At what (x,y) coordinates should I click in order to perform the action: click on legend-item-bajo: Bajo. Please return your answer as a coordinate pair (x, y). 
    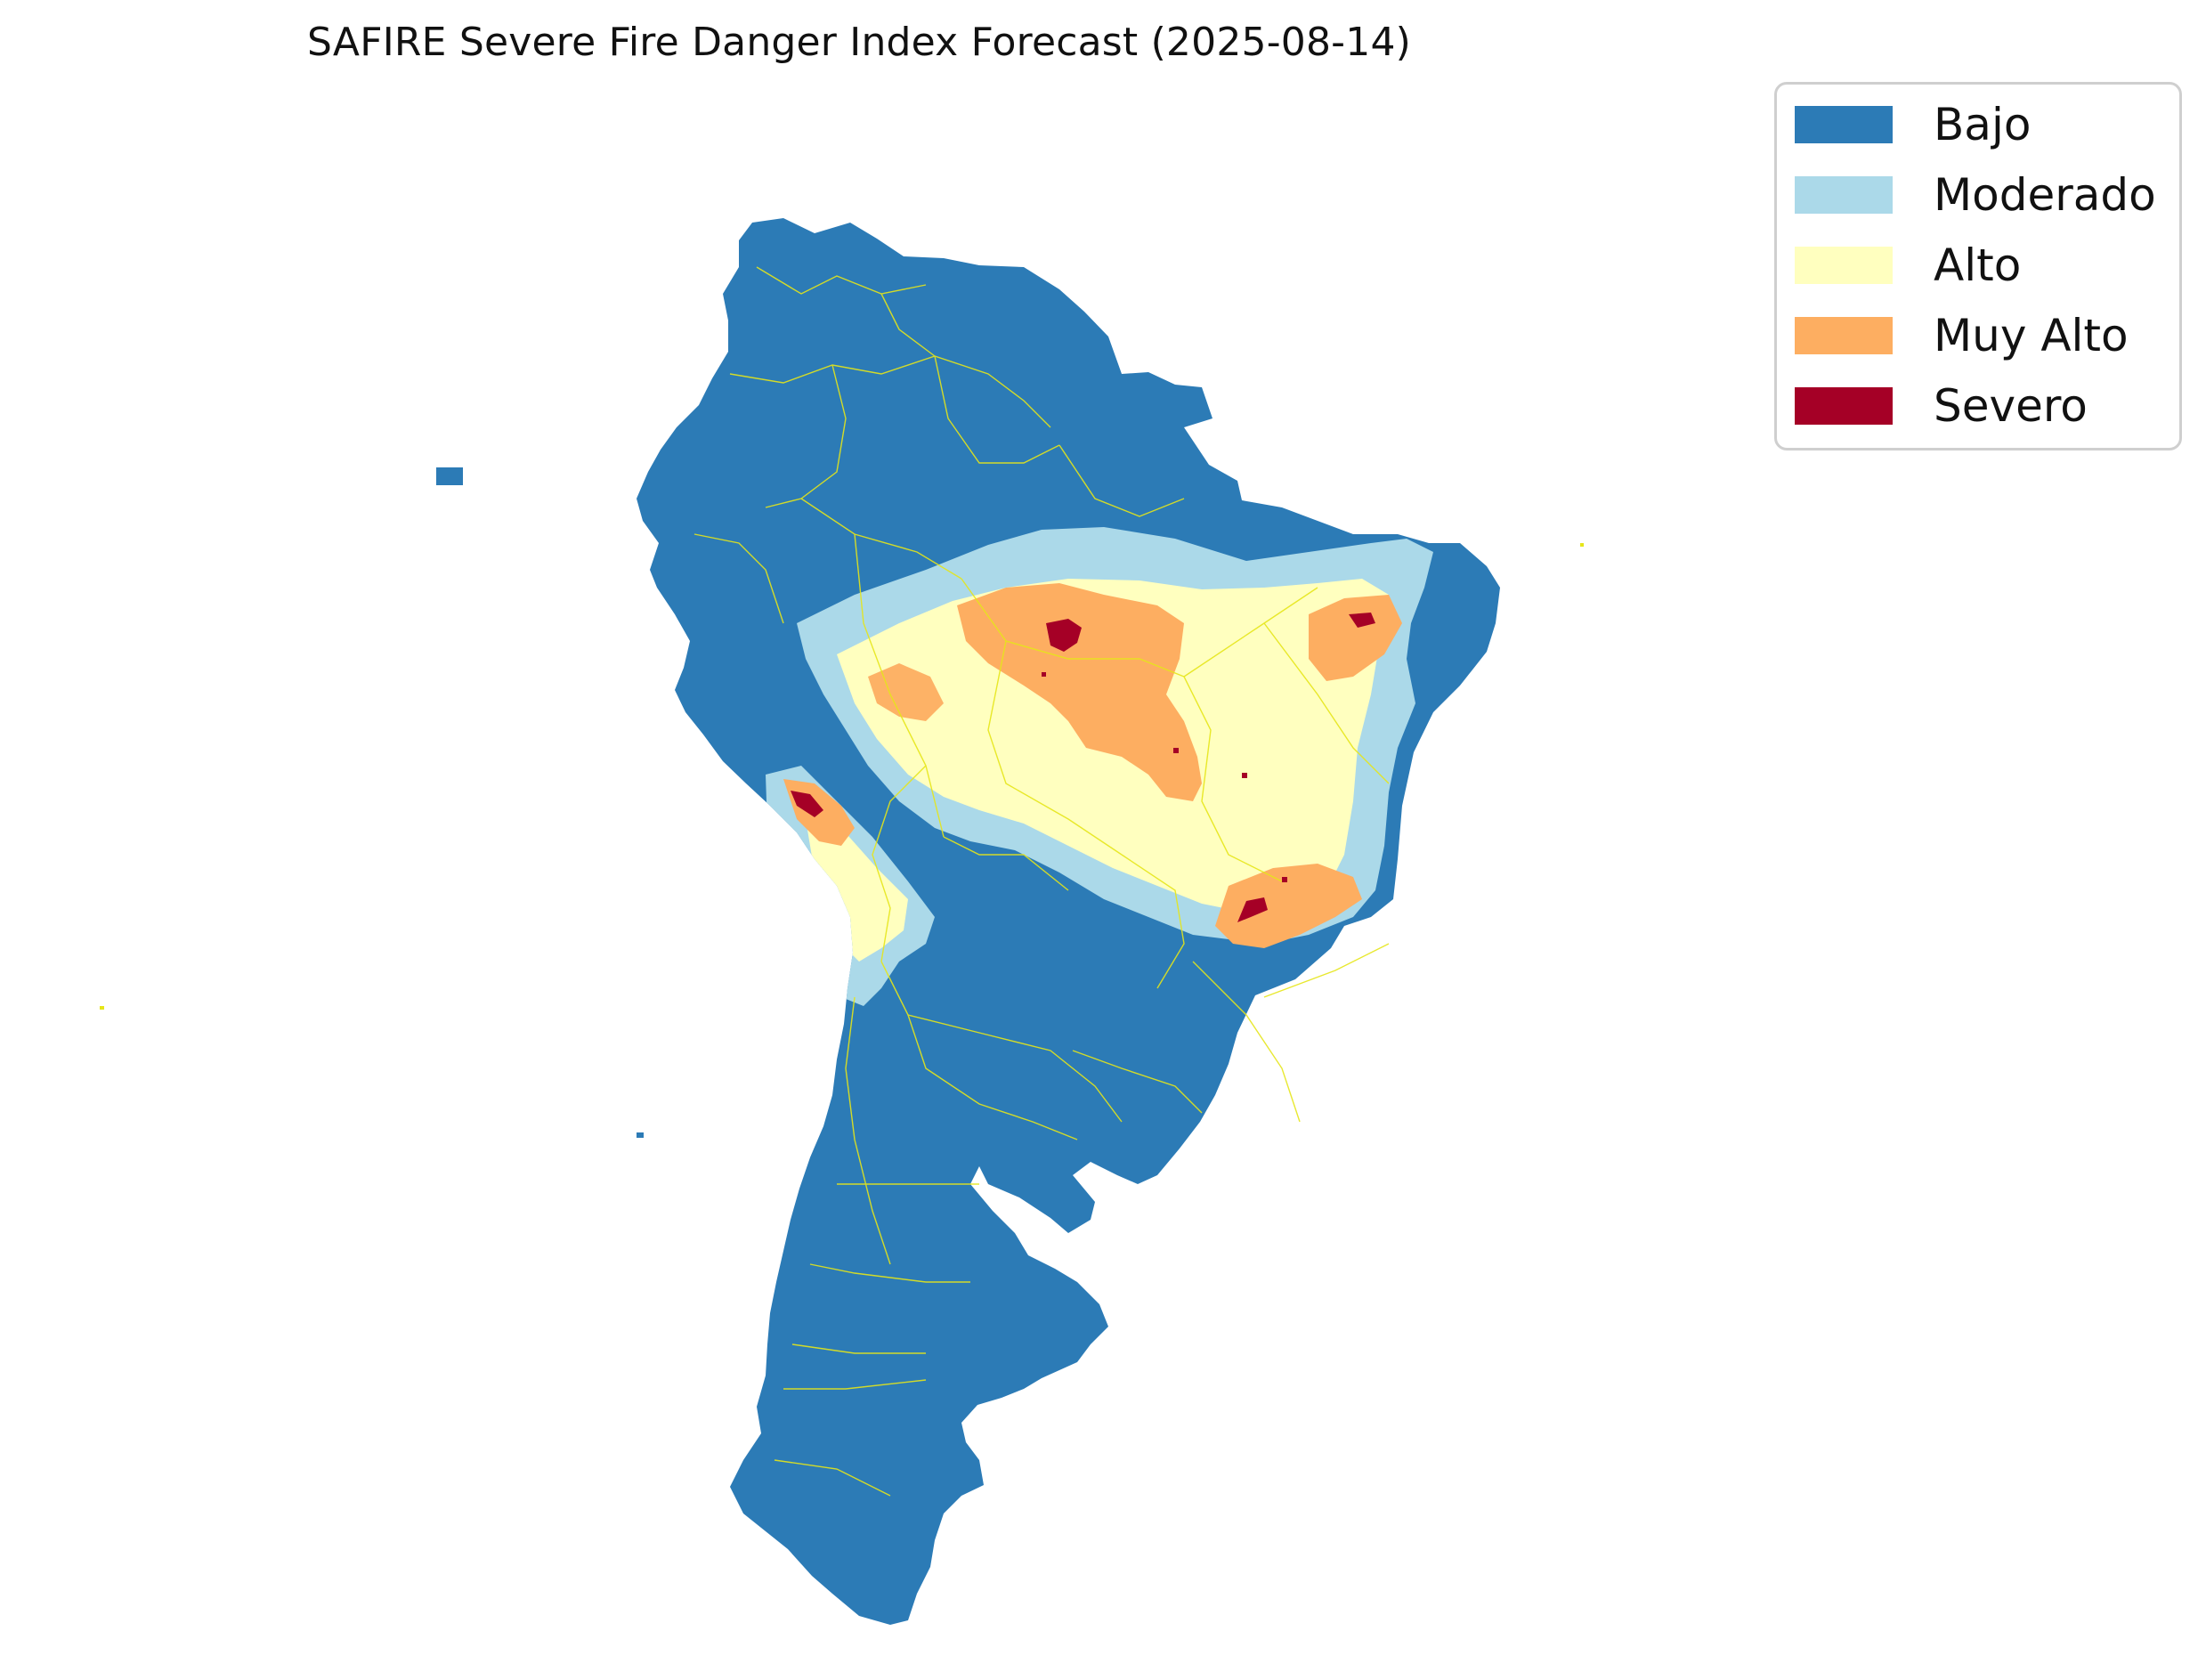
    Looking at the image, I should click on (1913, 124).